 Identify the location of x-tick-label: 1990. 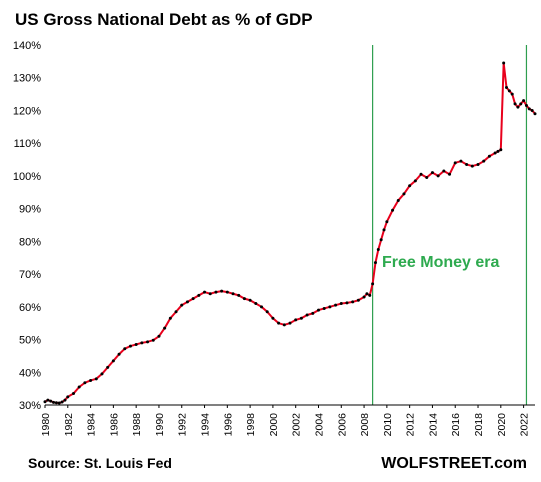
(160, 425).